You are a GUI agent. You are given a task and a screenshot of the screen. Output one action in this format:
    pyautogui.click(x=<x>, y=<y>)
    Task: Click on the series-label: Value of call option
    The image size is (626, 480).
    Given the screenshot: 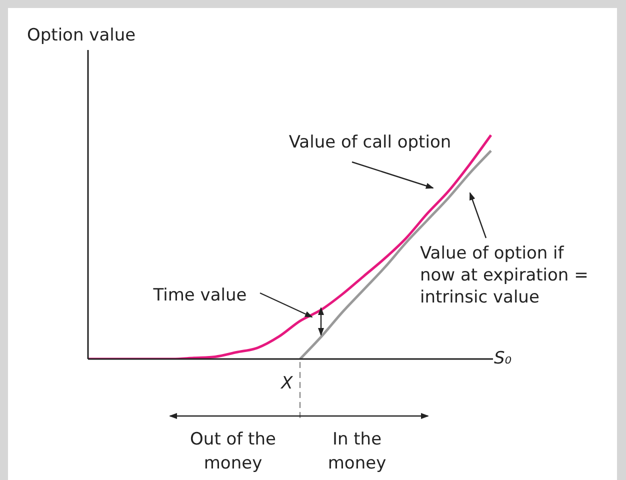 What is the action you would take?
    pyautogui.click(x=370, y=142)
    